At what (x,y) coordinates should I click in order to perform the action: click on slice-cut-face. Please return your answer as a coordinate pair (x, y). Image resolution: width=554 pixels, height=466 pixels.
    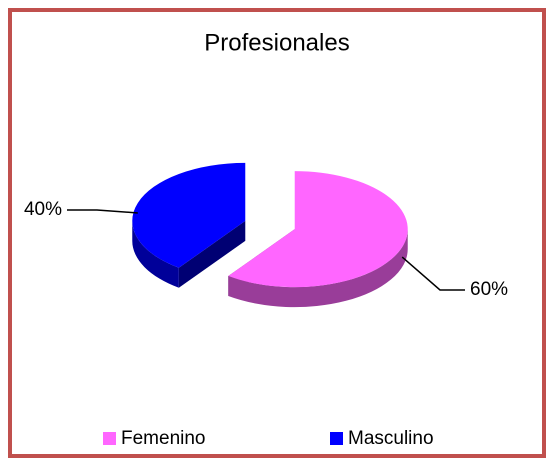
    Looking at the image, I should click on (212, 254).